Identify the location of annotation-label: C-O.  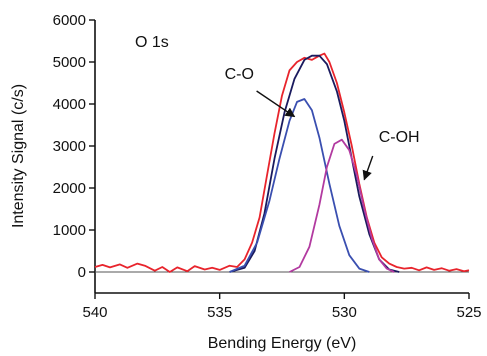
(239, 74).